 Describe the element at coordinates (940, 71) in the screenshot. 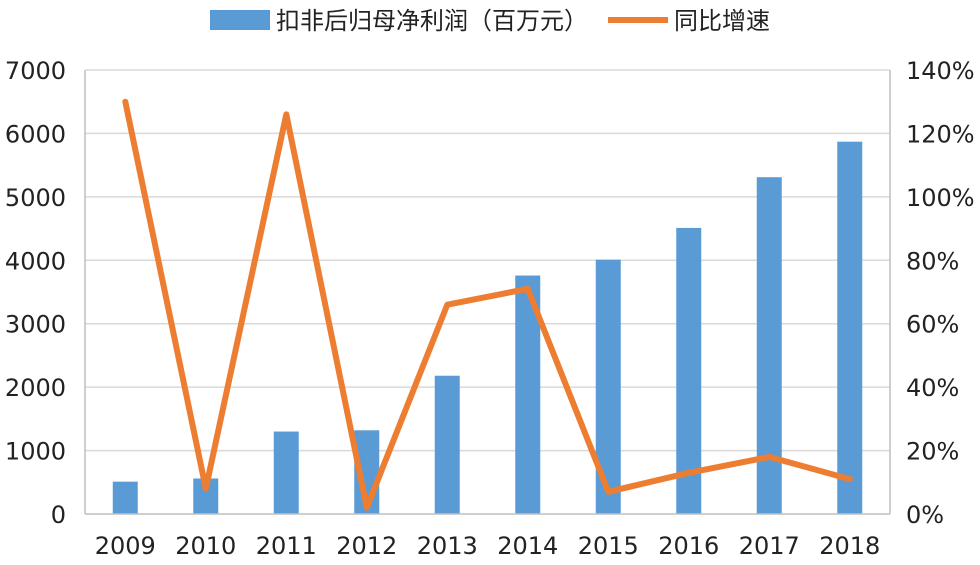

I see `y-right-tick-label: 140%` at that location.